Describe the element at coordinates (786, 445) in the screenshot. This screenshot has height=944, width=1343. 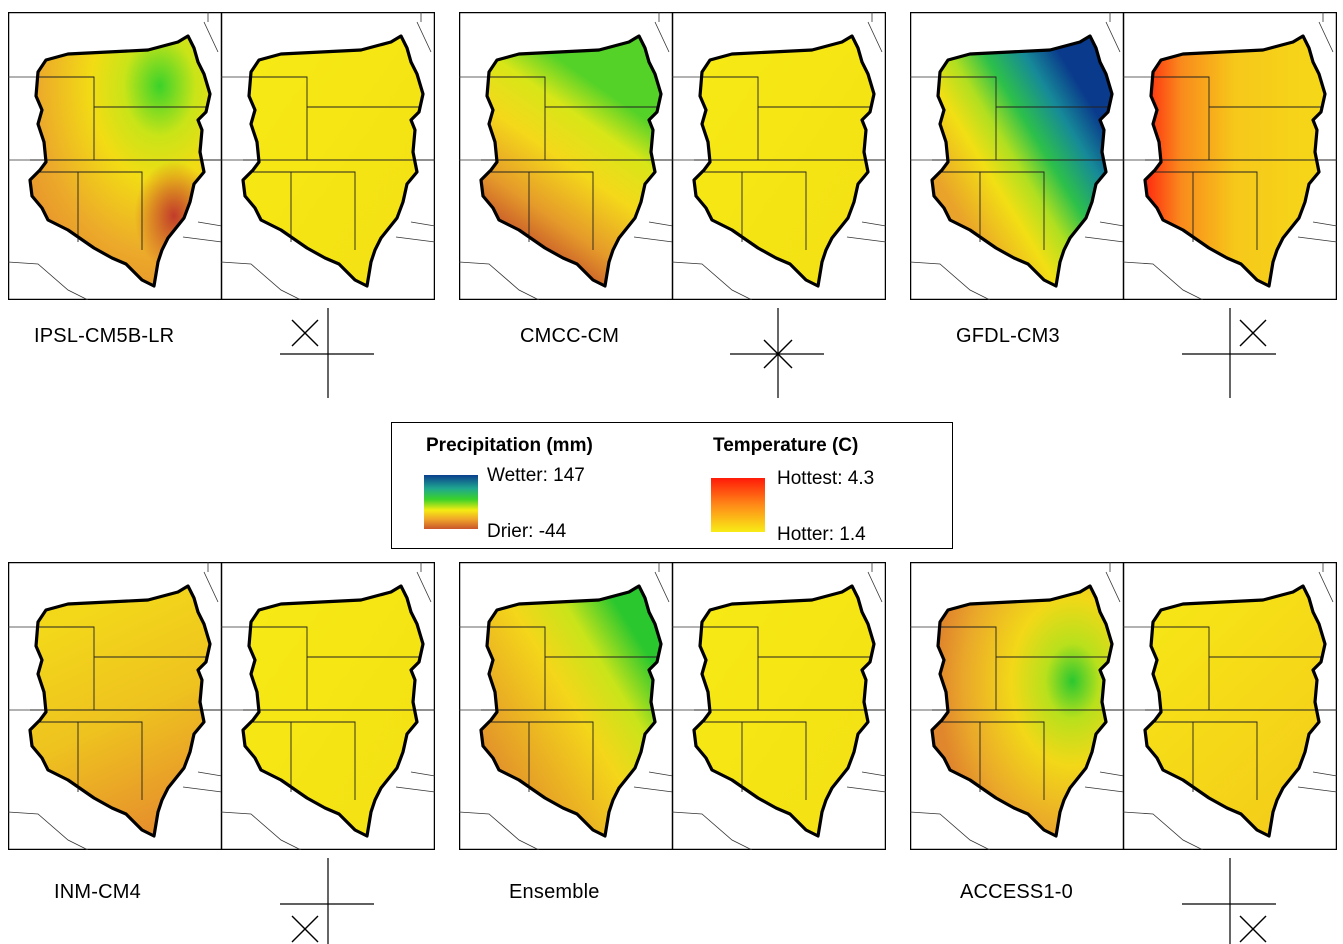
I see `legend-temp-title: Temperature (C)` at that location.